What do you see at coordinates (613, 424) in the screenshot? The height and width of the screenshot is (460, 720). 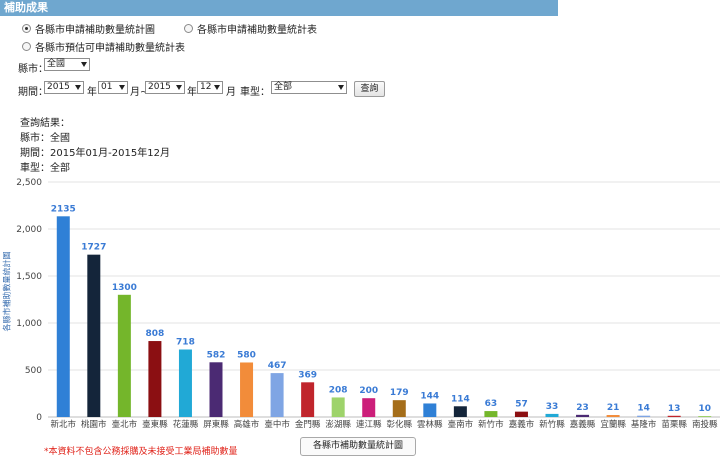 I see `x-tick-label: 宜蘭縣` at bounding box center [613, 424].